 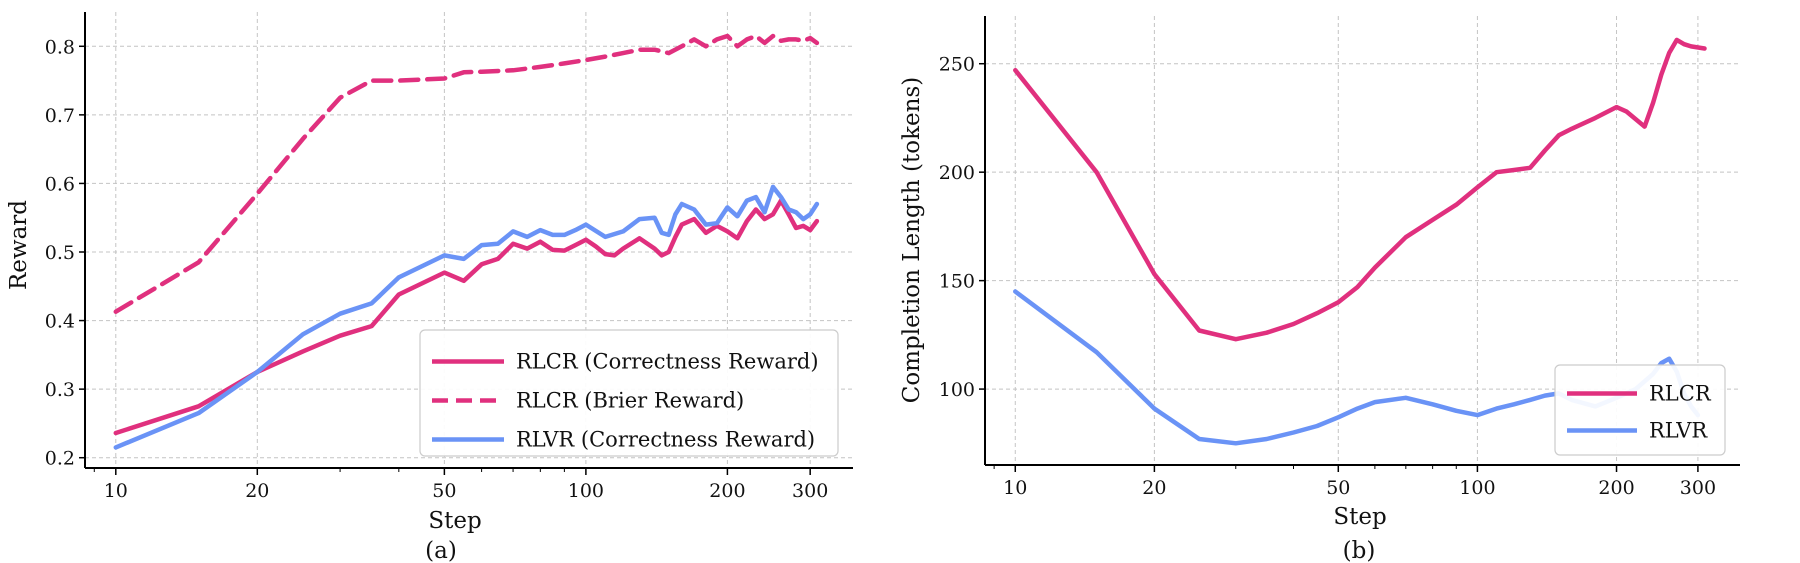 What do you see at coordinates (60, 390) in the screenshot?
I see `y-tick-label: 0.3` at bounding box center [60, 390].